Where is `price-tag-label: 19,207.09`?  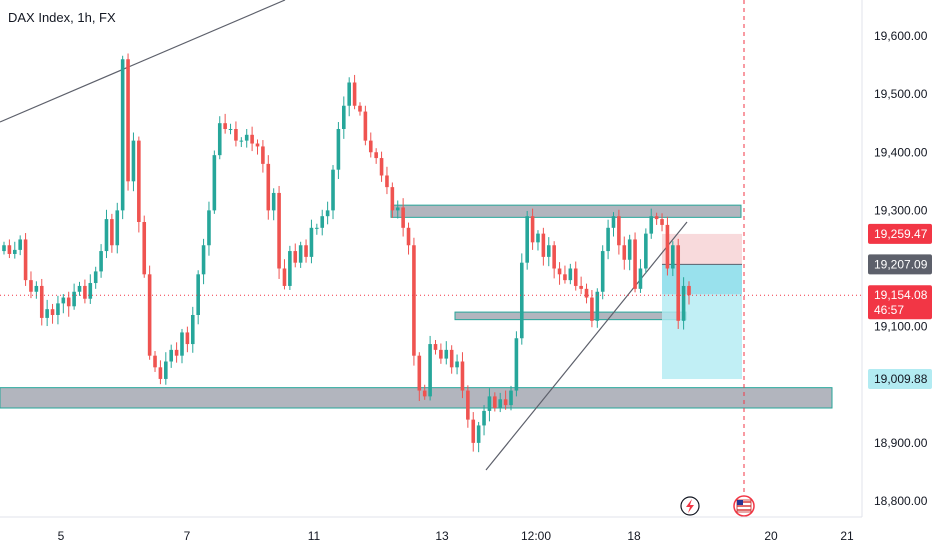
price-tag-label: 19,207.09 is located at coordinates (901, 264).